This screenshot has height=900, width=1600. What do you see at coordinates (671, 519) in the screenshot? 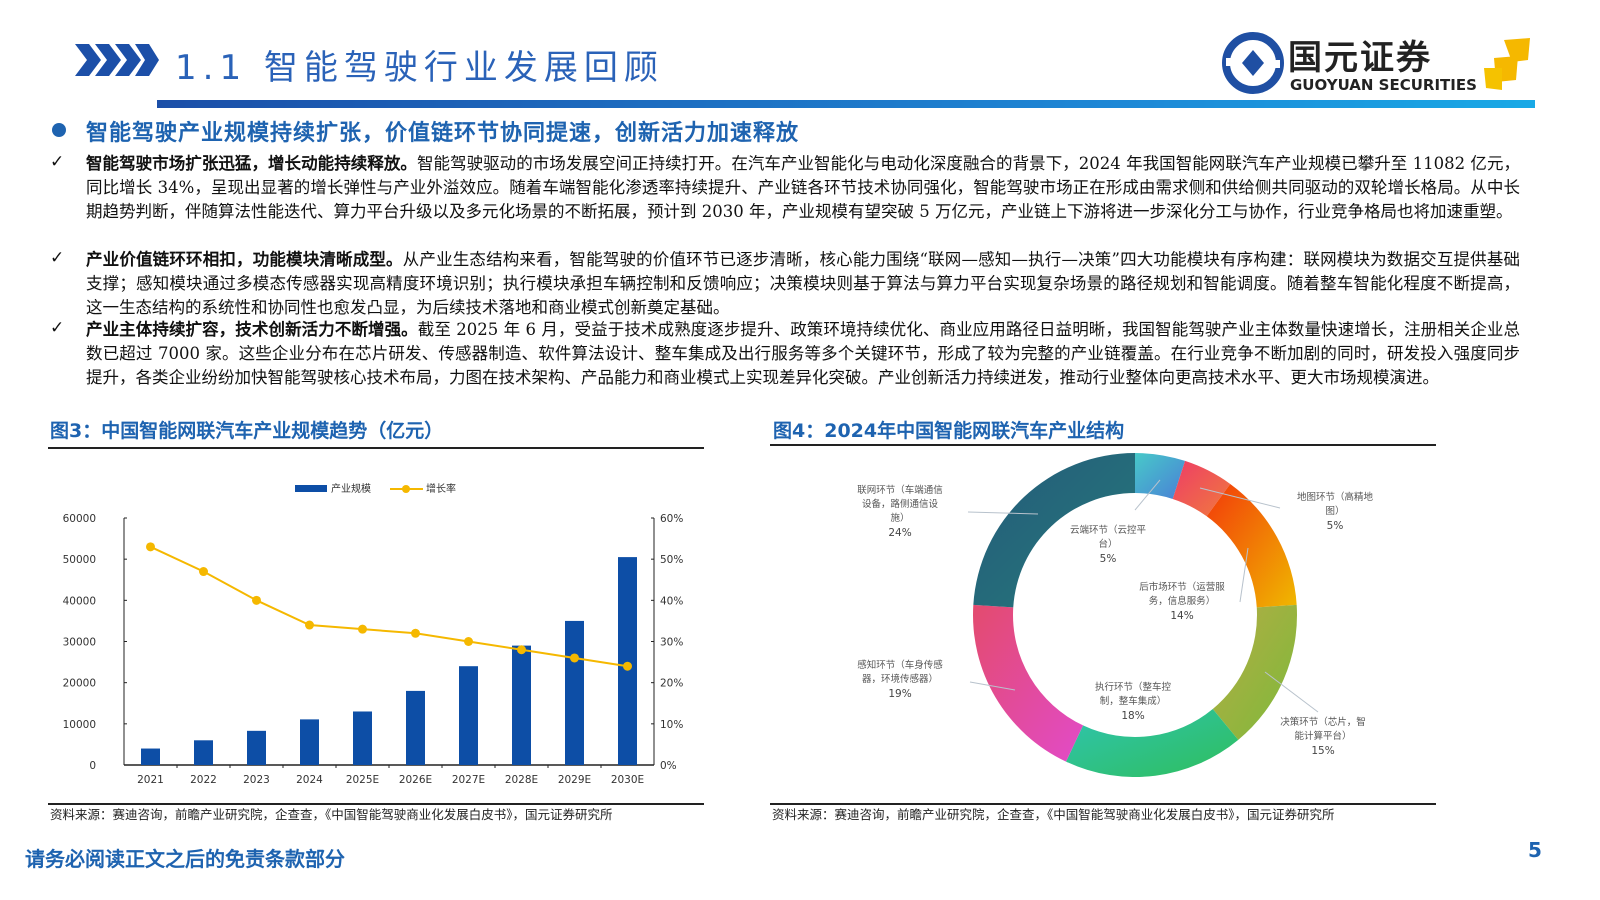
I see `y2-tick-label: 60%` at bounding box center [671, 519].